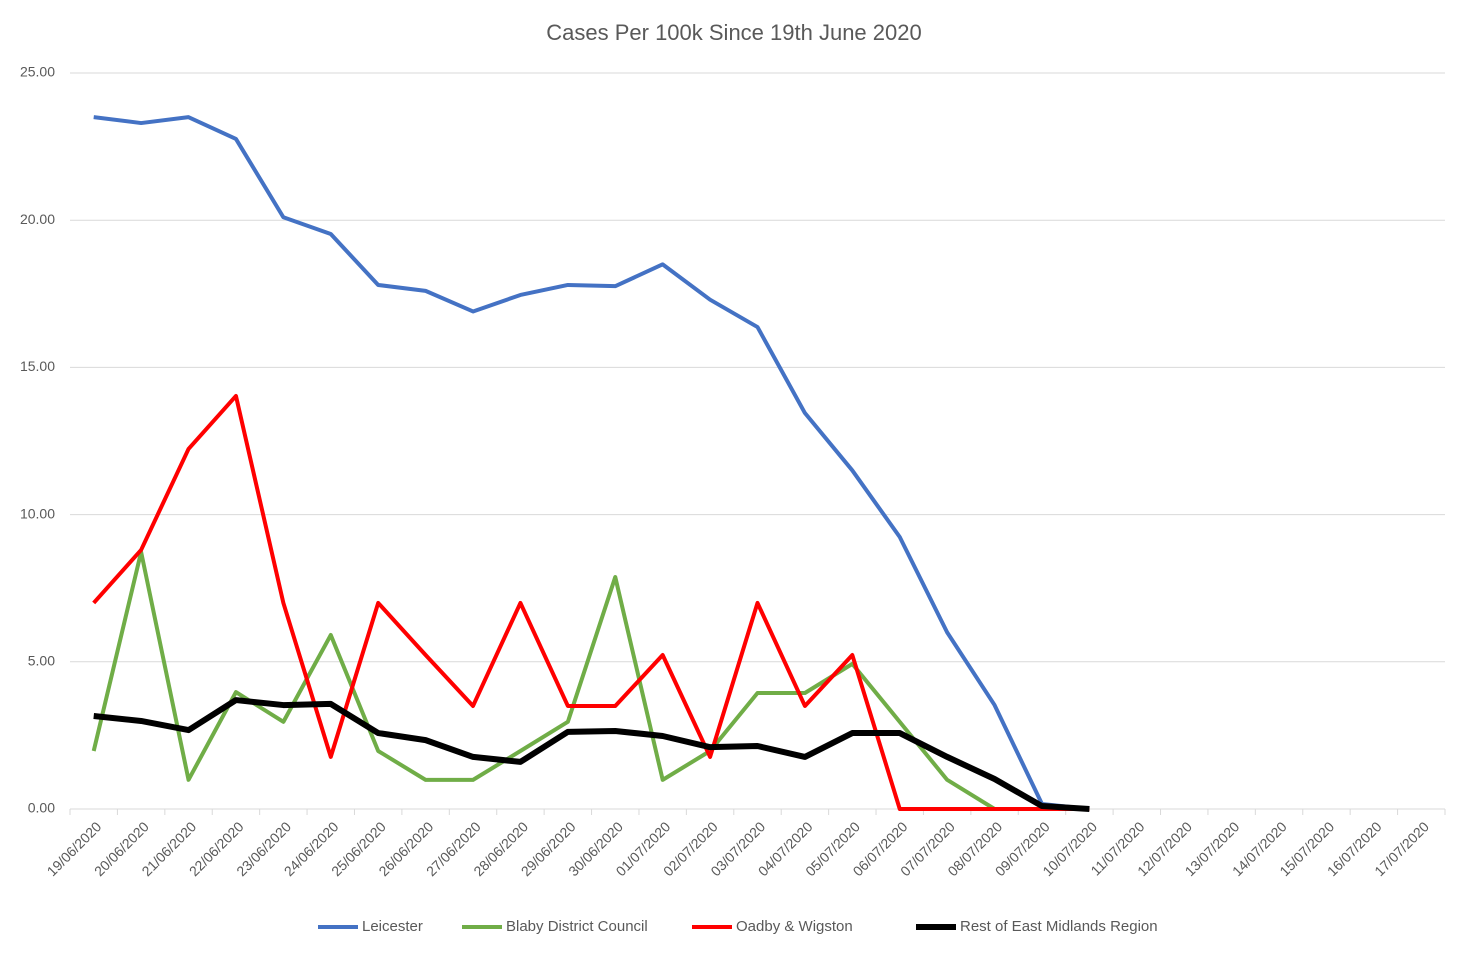  Describe the element at coordinates (794, 926) in the screenshot. I see `legend-label: Oadby & Wigston` at that location.